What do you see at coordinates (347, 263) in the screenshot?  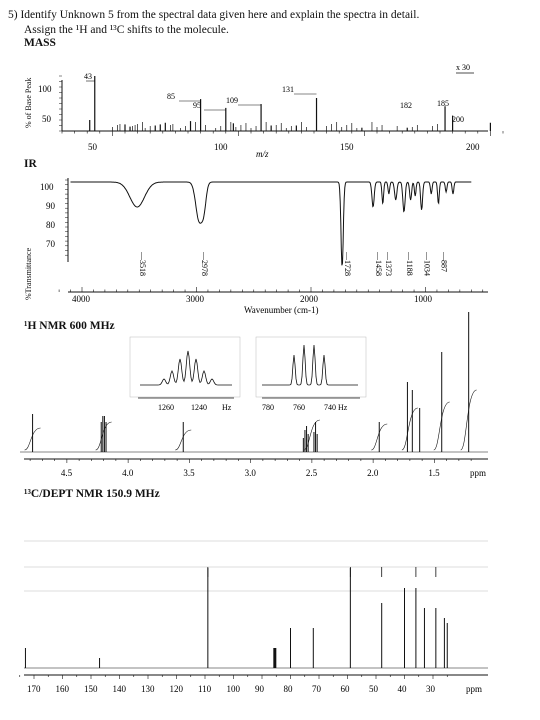 I see `ir-band-label-1728: —1728` at bounding box center [347, 263].